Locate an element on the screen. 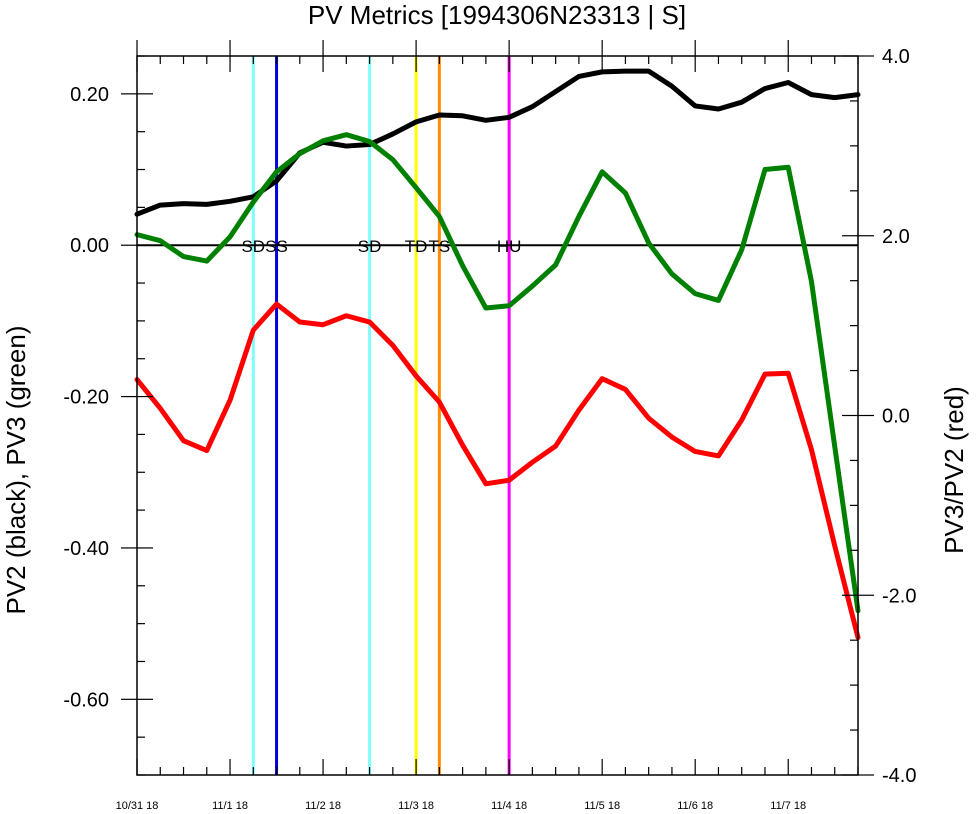 This screenshot has height=814, width=980. event-label-ts-4: TS is located at coordinates (439, 246).